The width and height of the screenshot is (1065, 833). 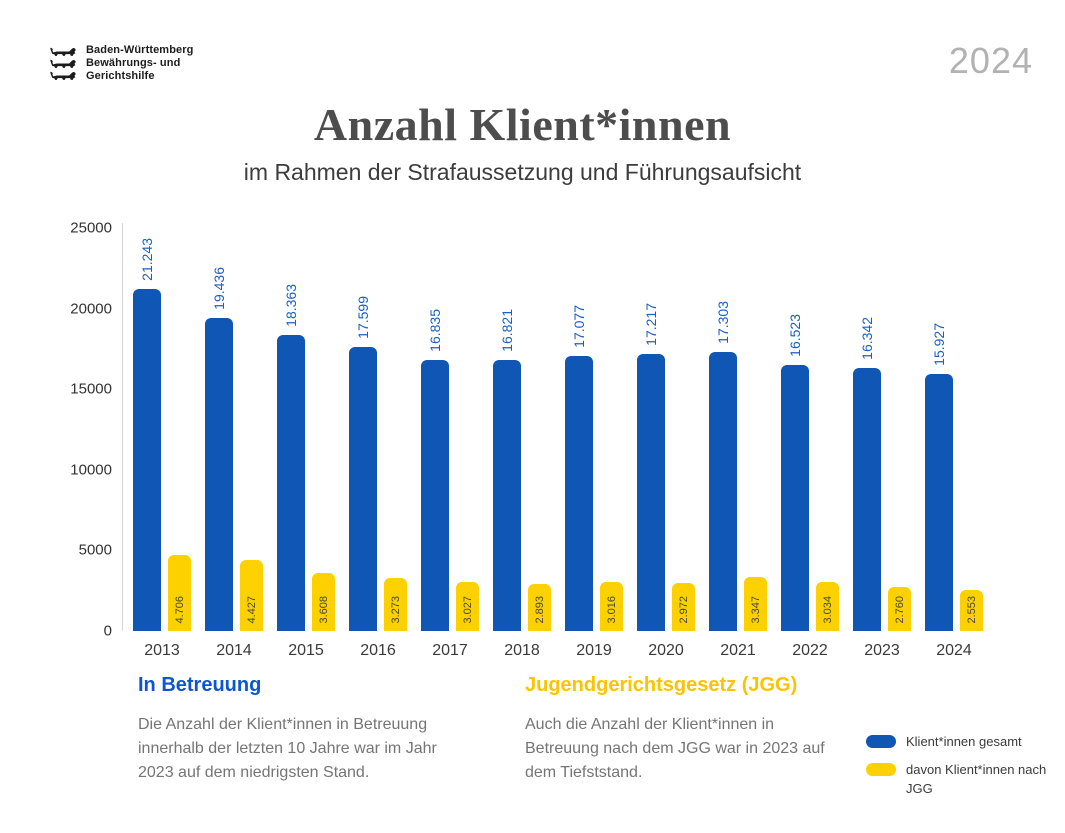 I want to click on bar-group-2013: 21.243 4.706 2013, so click(x=162, y=443).